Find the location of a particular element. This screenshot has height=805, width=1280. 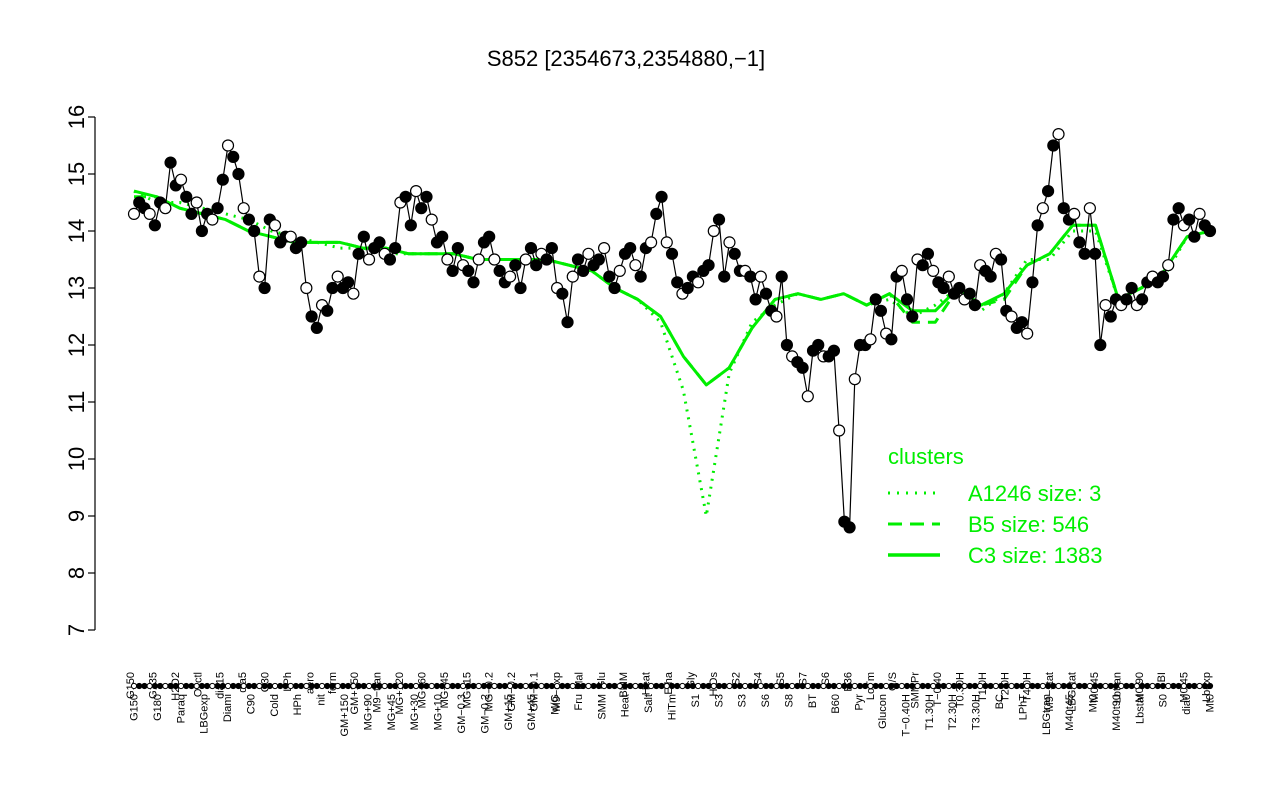

legend-label-c3: C3 size: 1383 is located at coordinates (1035, 555).